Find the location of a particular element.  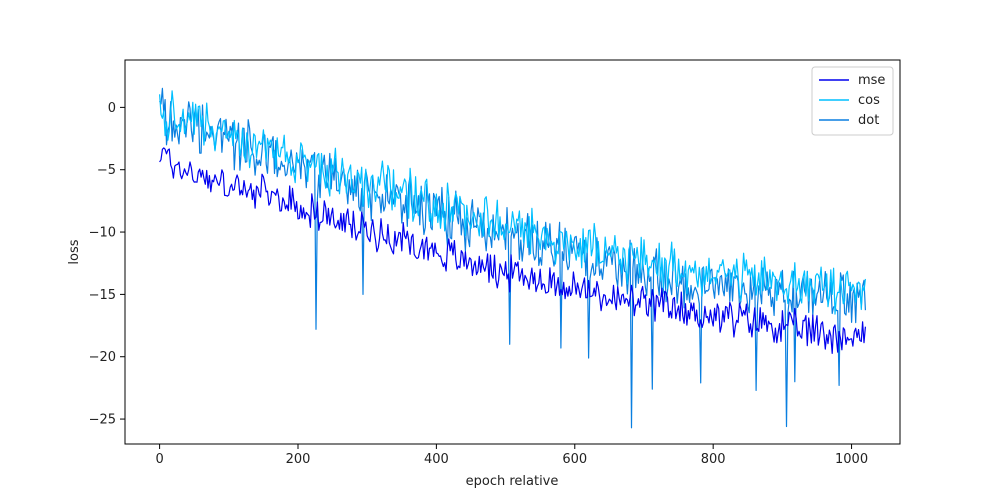

legend: mse cos dot is located at coordinates (852, 101).